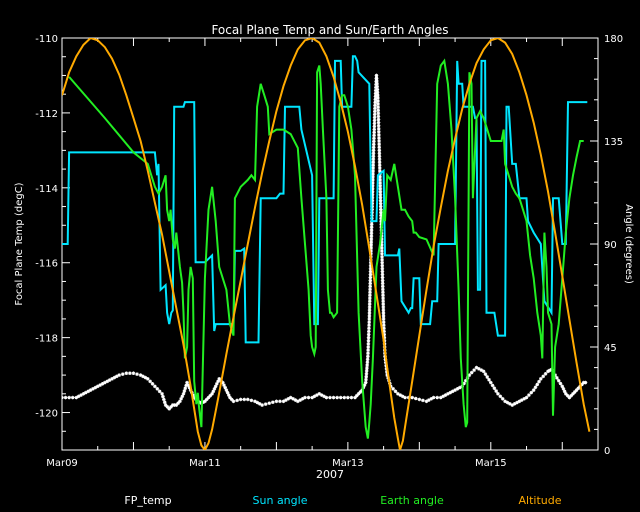  Describe the element at coordinates (147, 500) in the screenshot. I see `legend-fp-temp: FP_temp` at that location.